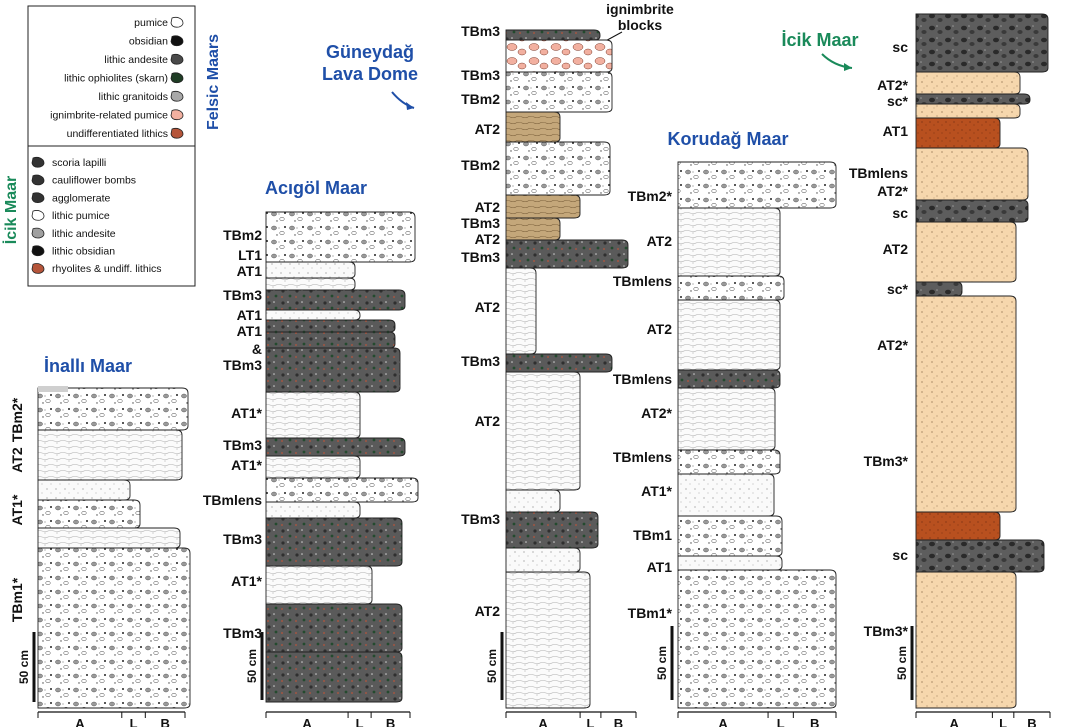 The width and height of the screenshot is (1067, 727). Describe the element at coordinates (17, 509) in the screenshot. I see `inalli-unit-label: AT1*` at that location.